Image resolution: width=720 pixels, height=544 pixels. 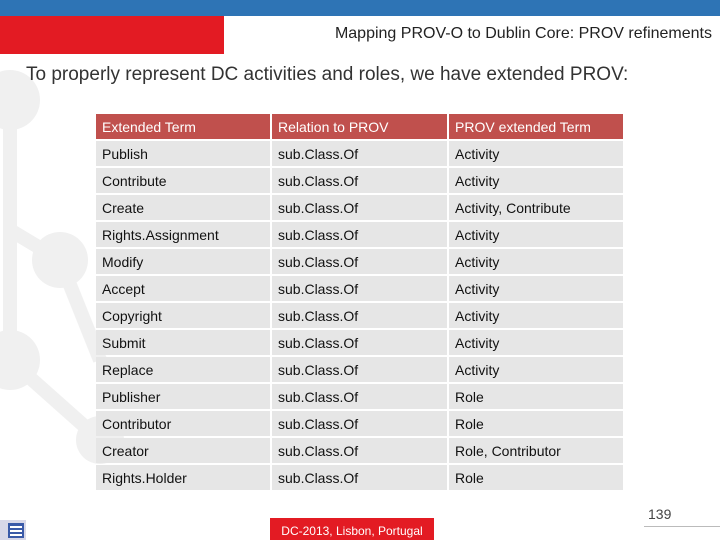 What do you see at coordinates (13, 530) in the screenshot?
I see `conference-logo` at bounding box center [13, 530].